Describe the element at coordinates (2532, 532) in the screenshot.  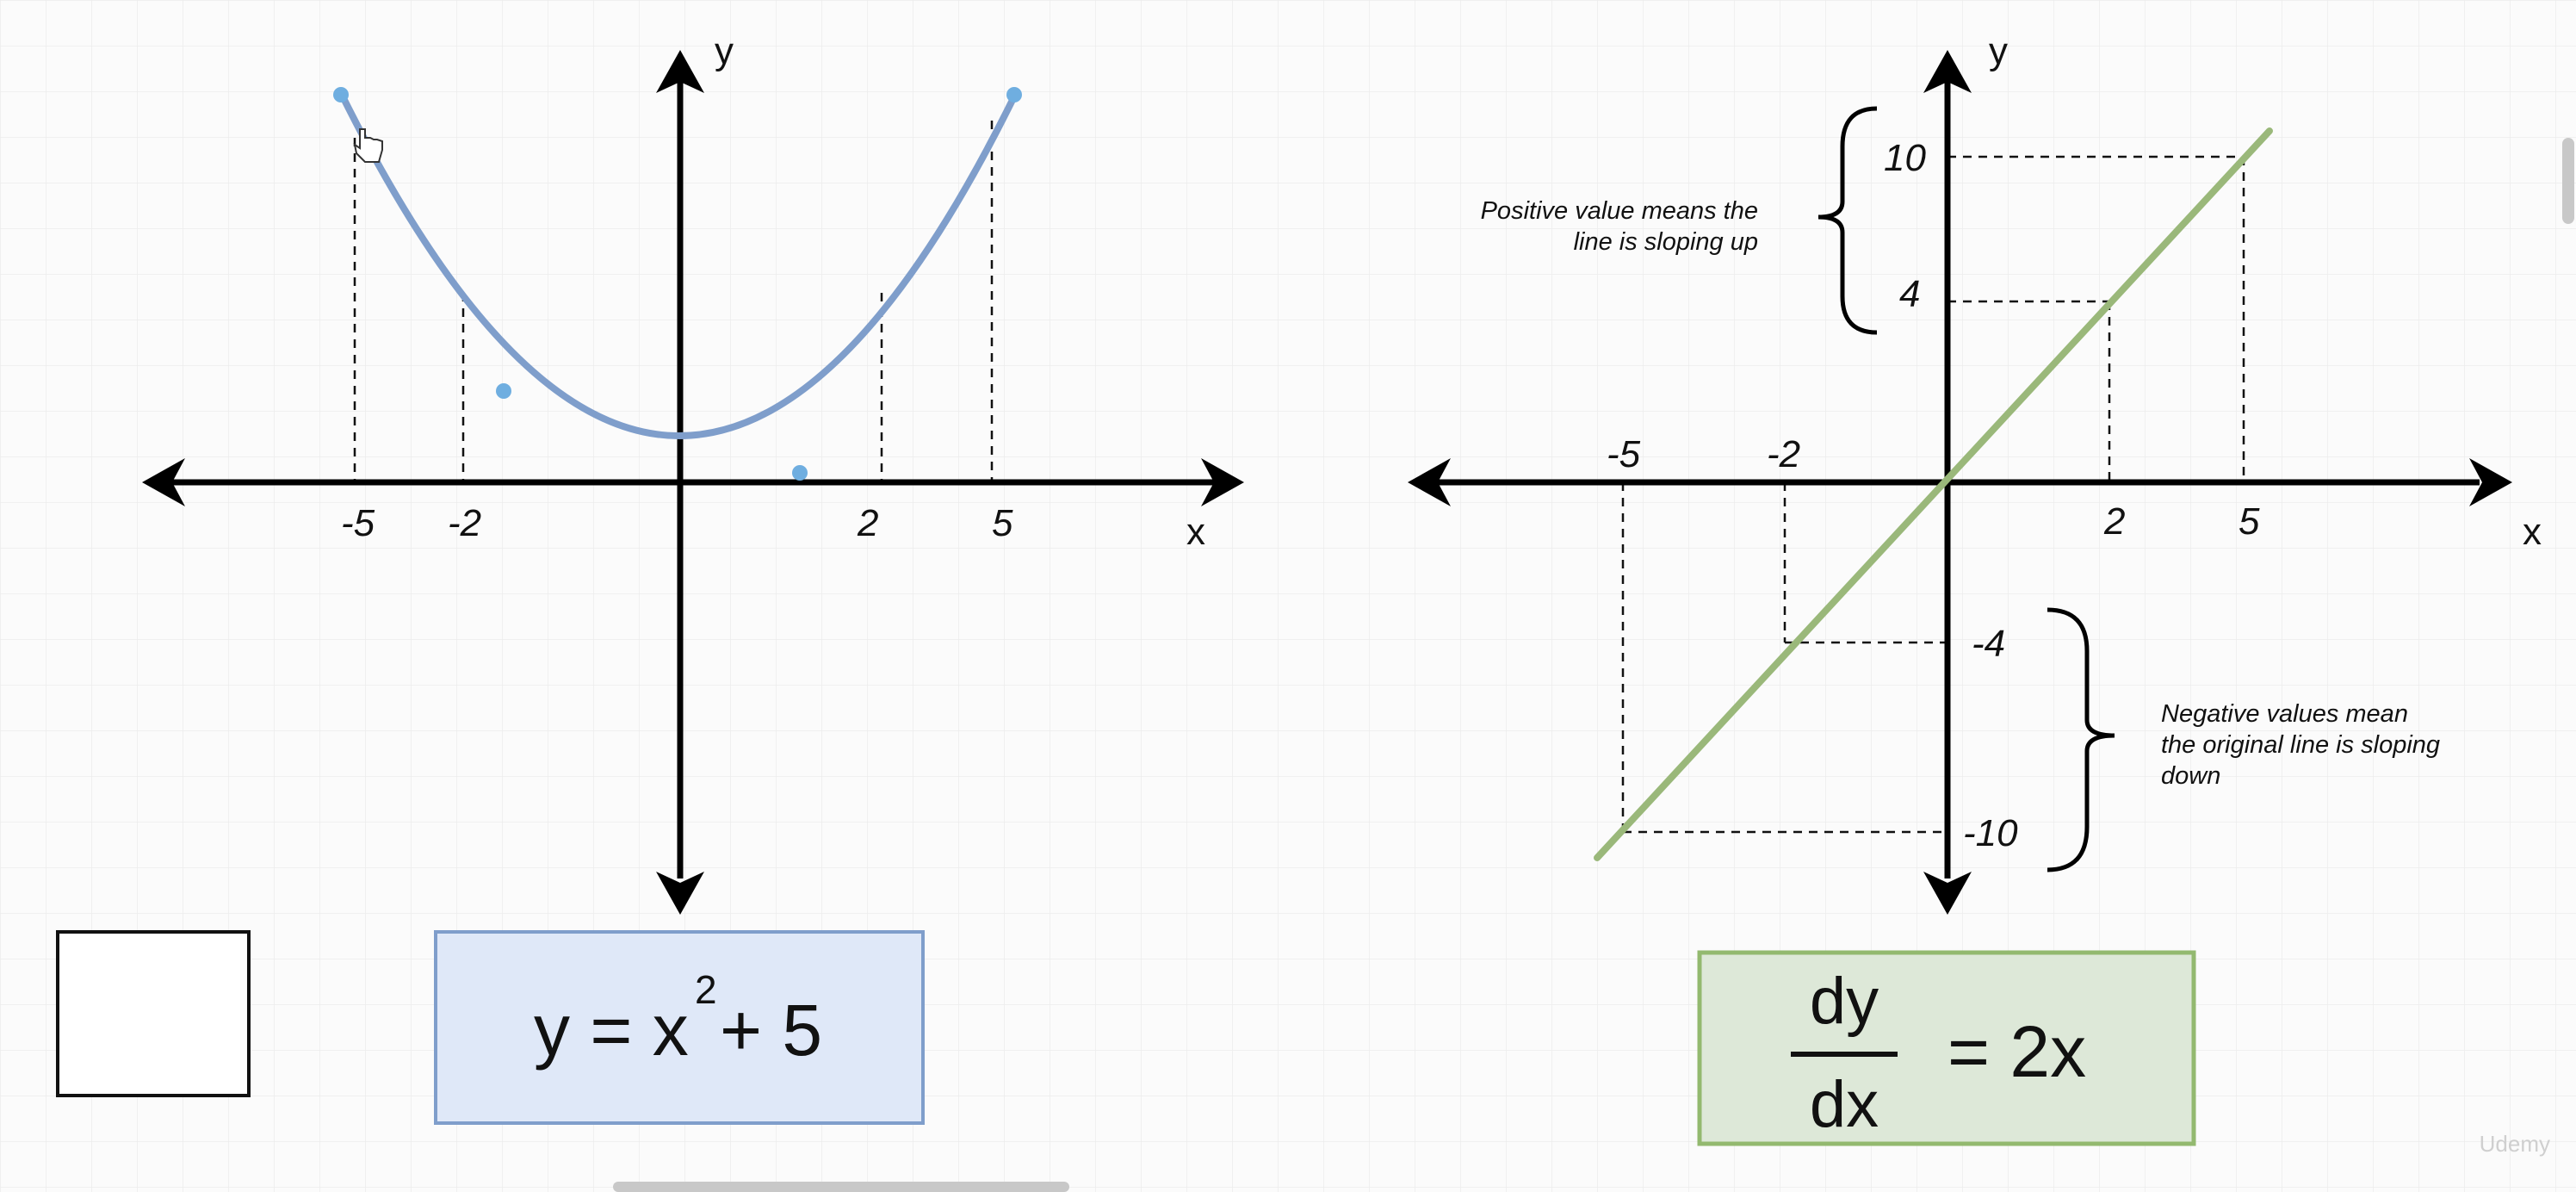
I see `derivative-x-label: x` at that location.